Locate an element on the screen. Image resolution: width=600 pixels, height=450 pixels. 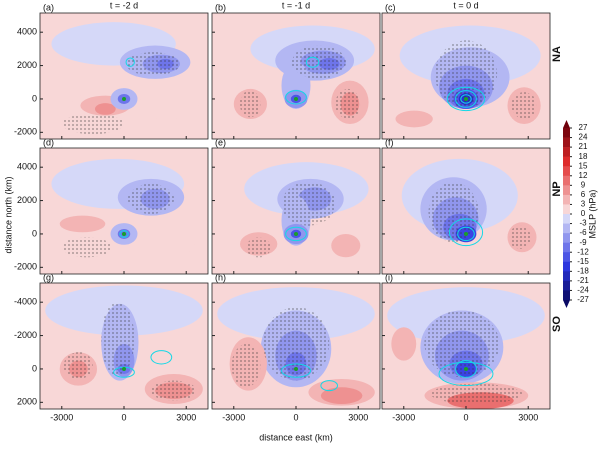
panel-label: (a) is located at coordinates (48, 7).